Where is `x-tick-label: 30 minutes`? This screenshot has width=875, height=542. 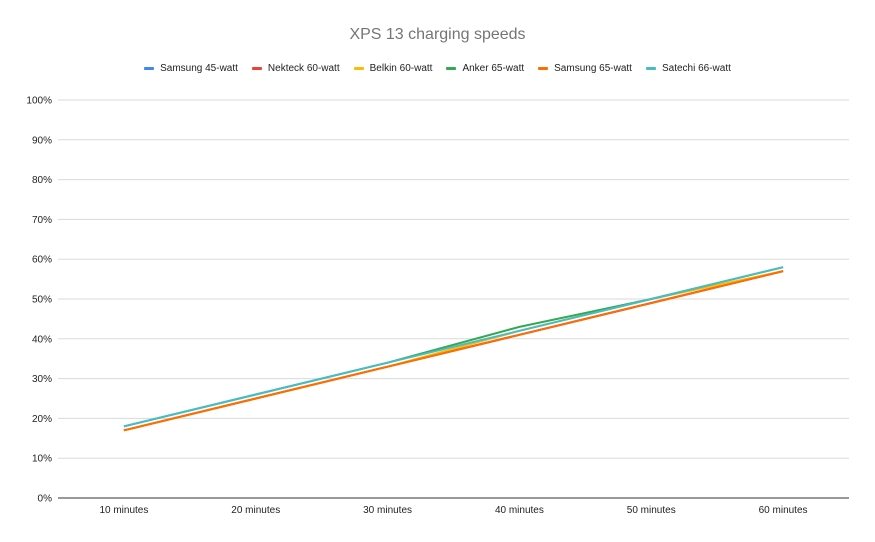
x-tick-label: 30 minutes is located at coordinates (387, 510).